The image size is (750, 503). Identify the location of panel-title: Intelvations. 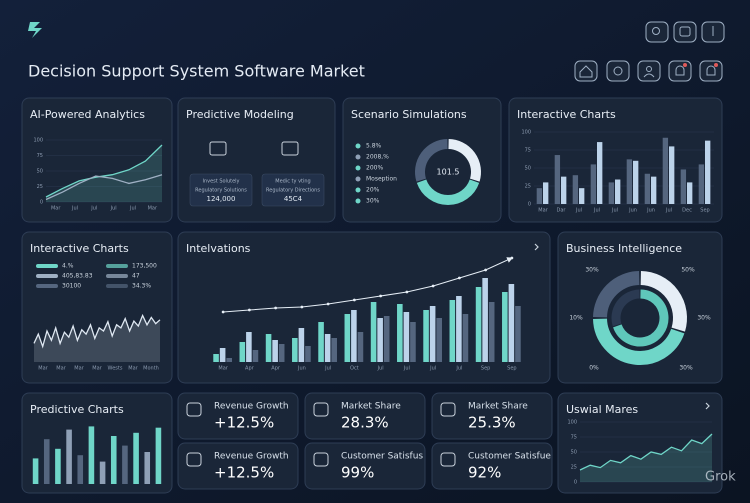
(218, 248).